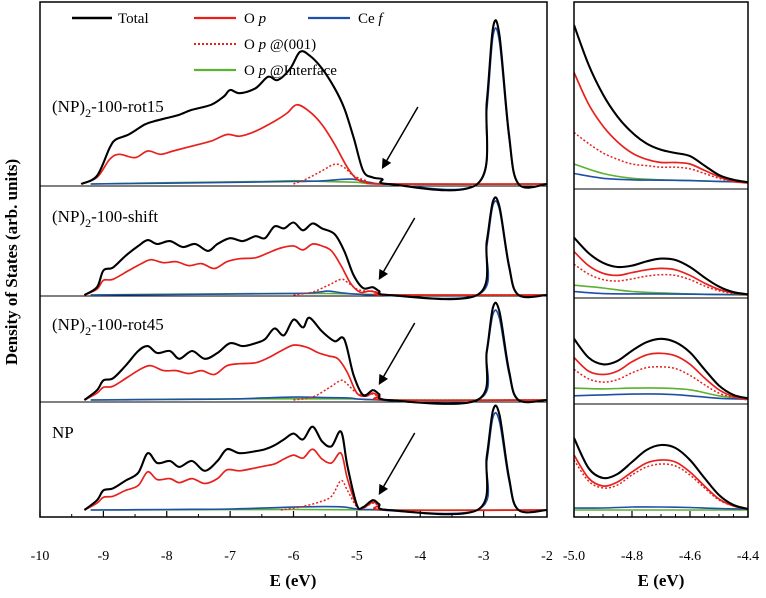 The width and height of the screenshot is (766, 598). I want to click on main-xtick-label-0: -10, so click(40, 556).